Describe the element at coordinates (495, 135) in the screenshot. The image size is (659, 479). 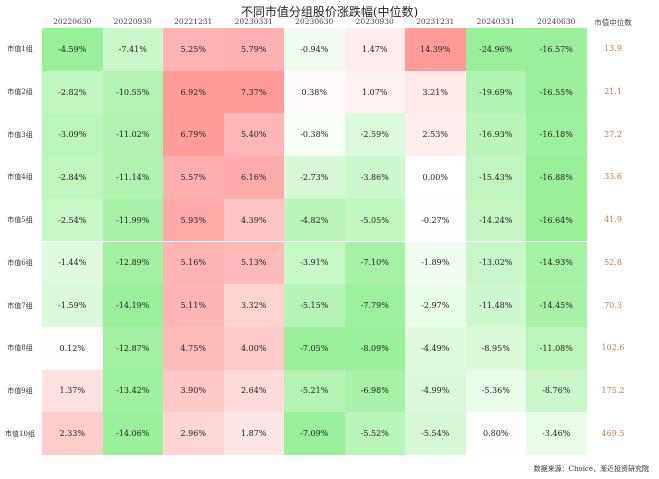
I see `heatmap-cell: -16.93%` at that location.